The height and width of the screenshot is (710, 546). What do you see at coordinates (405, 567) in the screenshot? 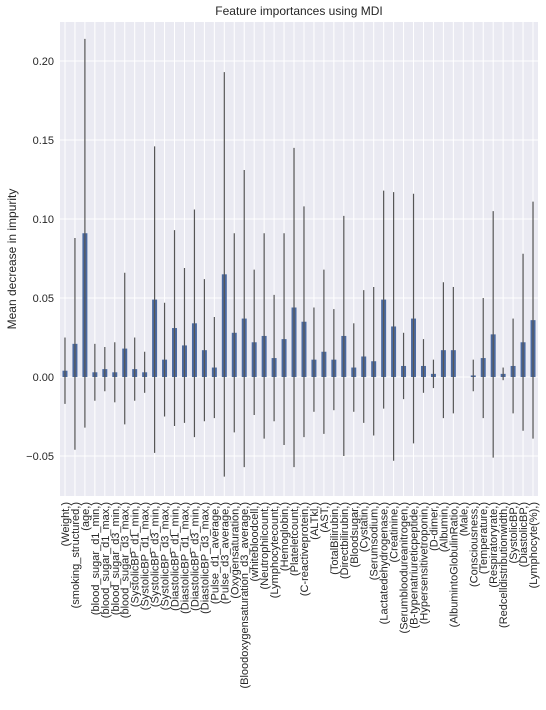
I see `x-tick-label: (Serumbloodureanitrogen,)` at bounding box center [405, 567].